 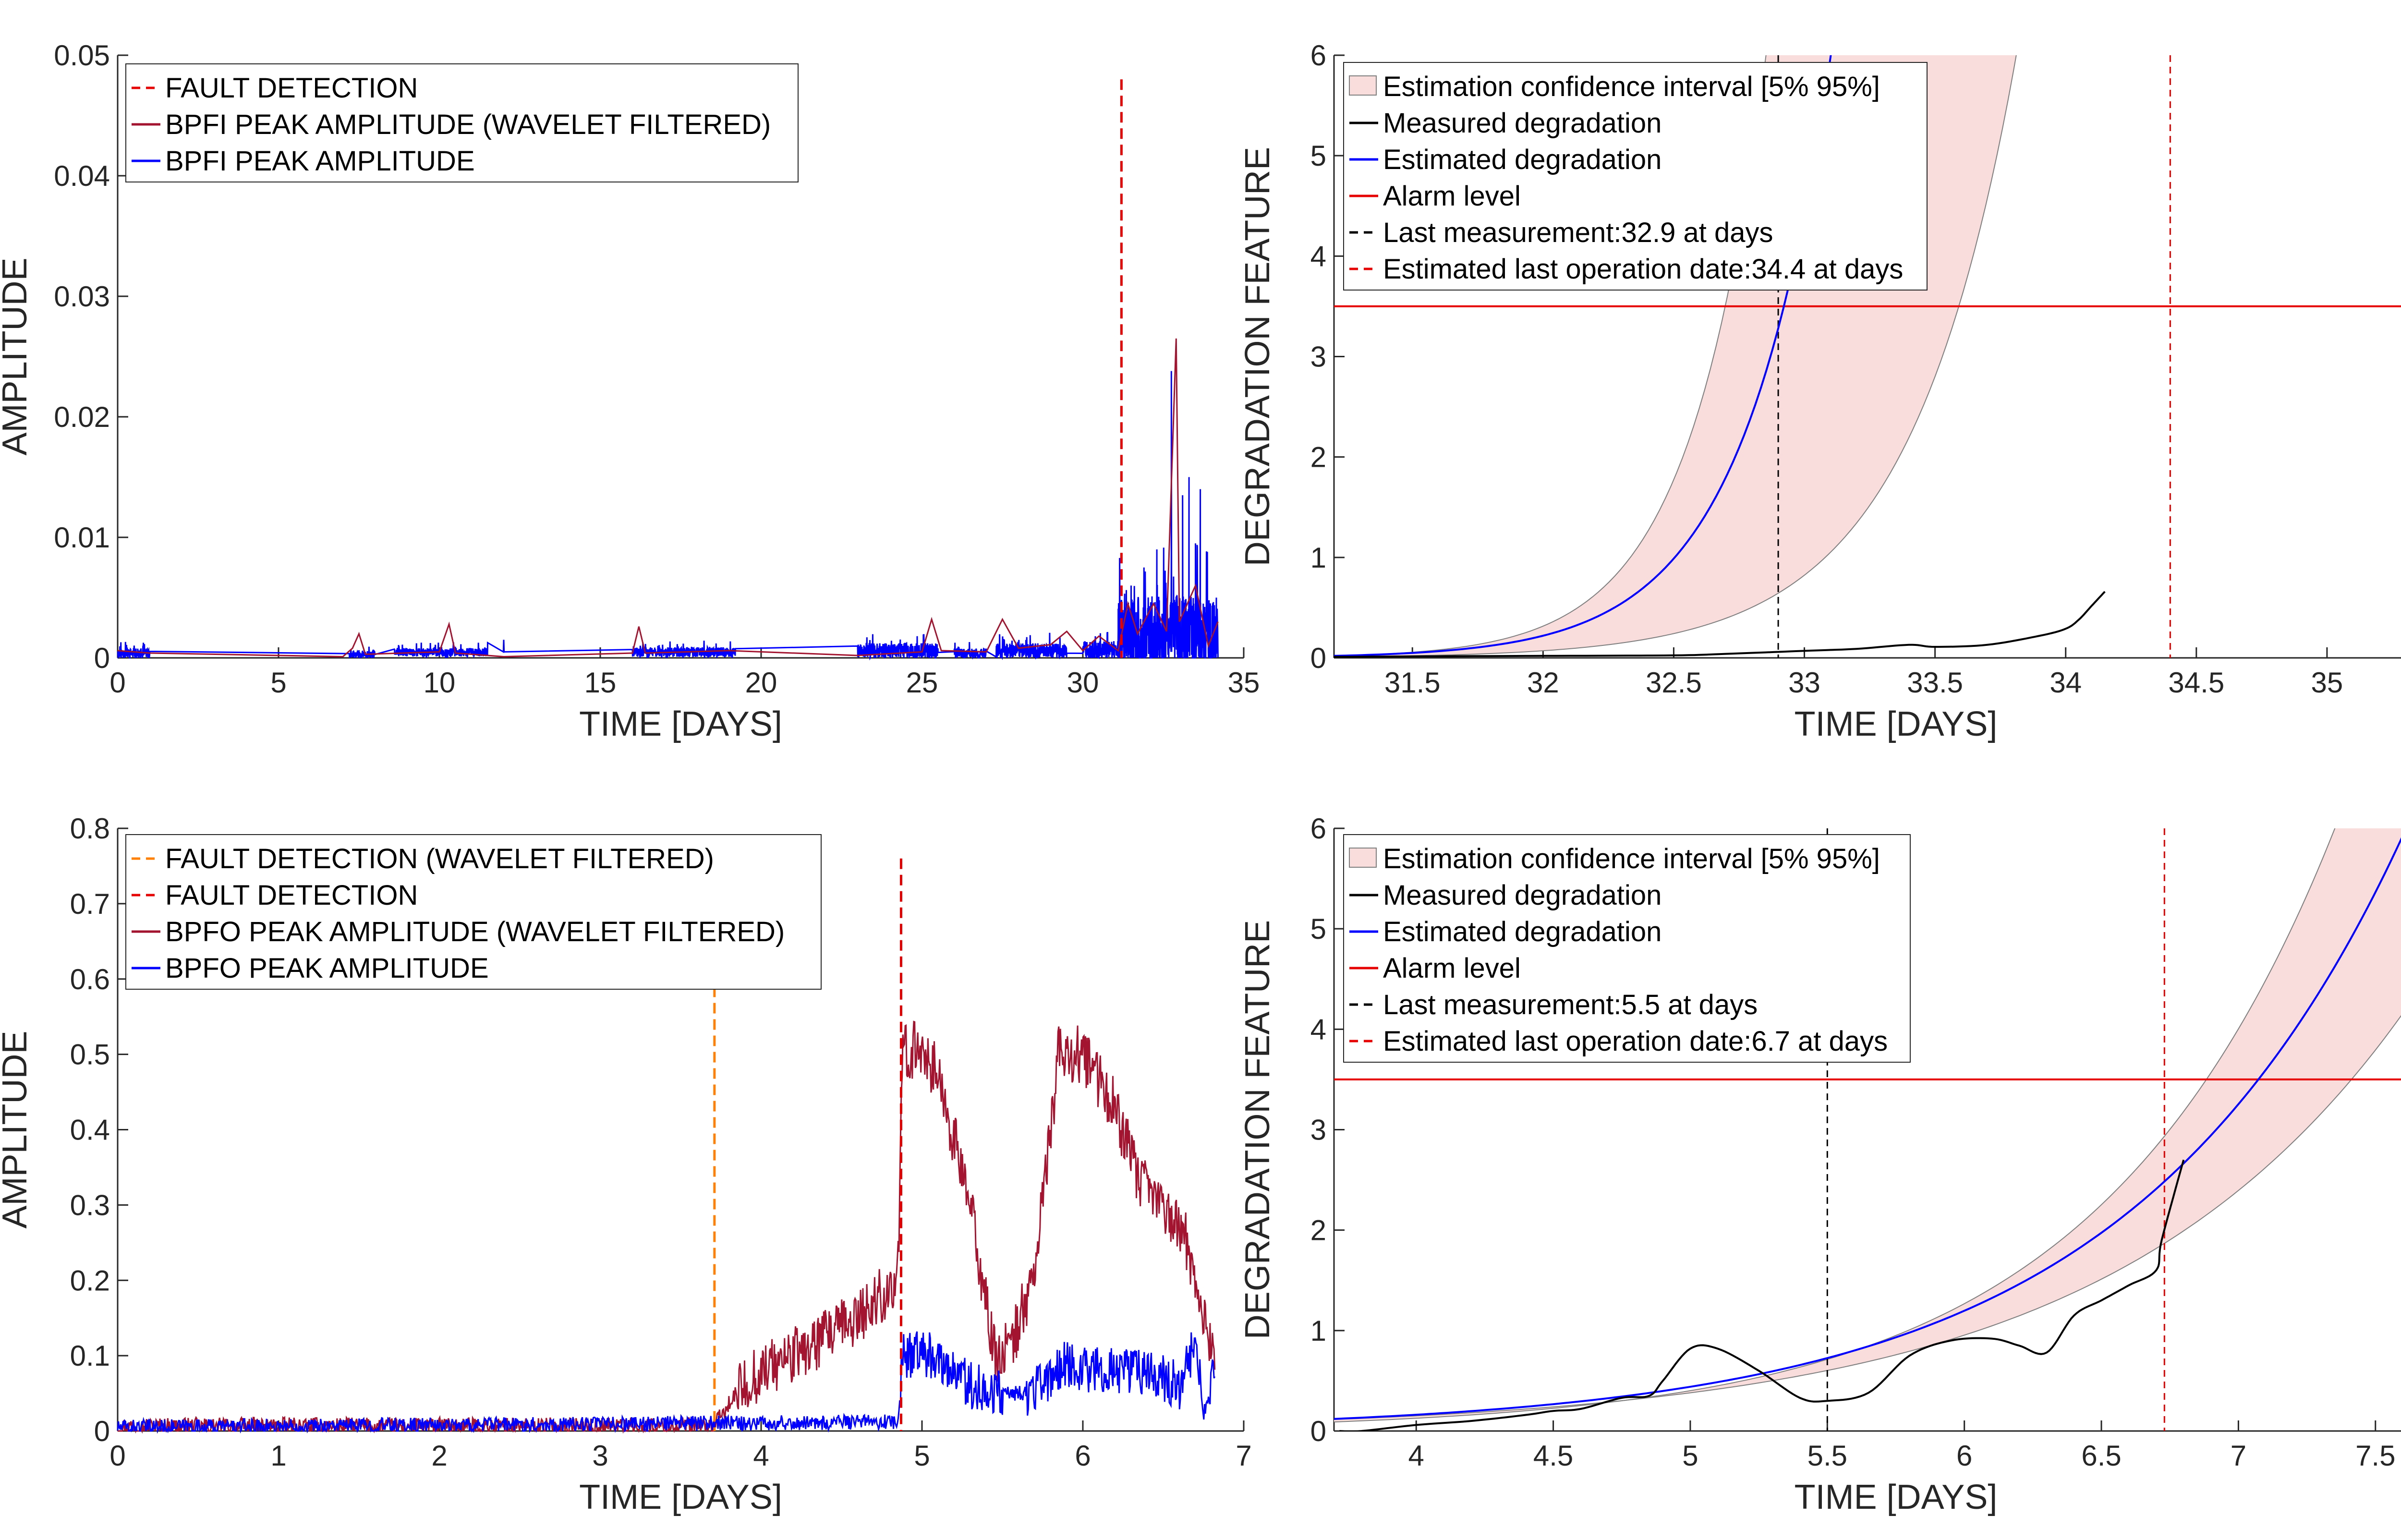 I want to click on legend-entry: Alarm level, so click(x=1435, y=969).